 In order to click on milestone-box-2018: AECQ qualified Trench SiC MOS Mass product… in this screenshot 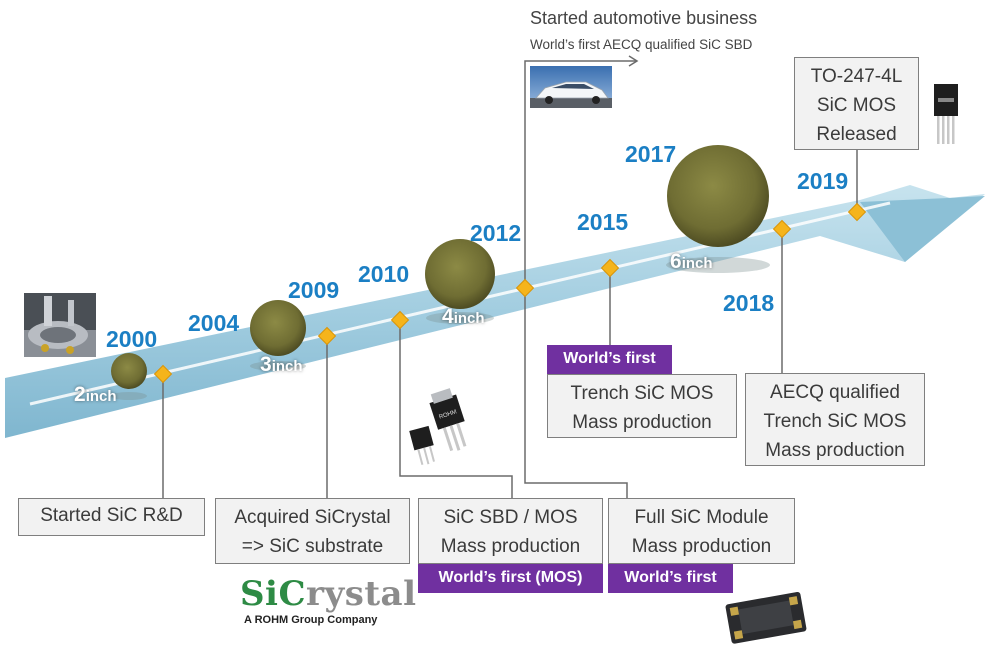, I will do `click(835, 419)`.